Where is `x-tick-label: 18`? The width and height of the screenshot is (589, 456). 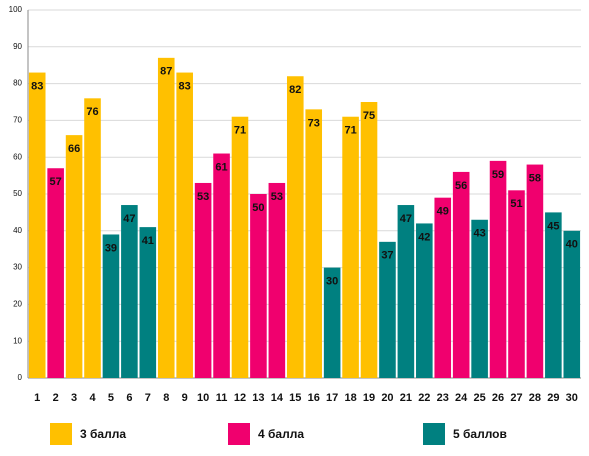 x-tick-label: 18 is located at coordinates (350, 398).